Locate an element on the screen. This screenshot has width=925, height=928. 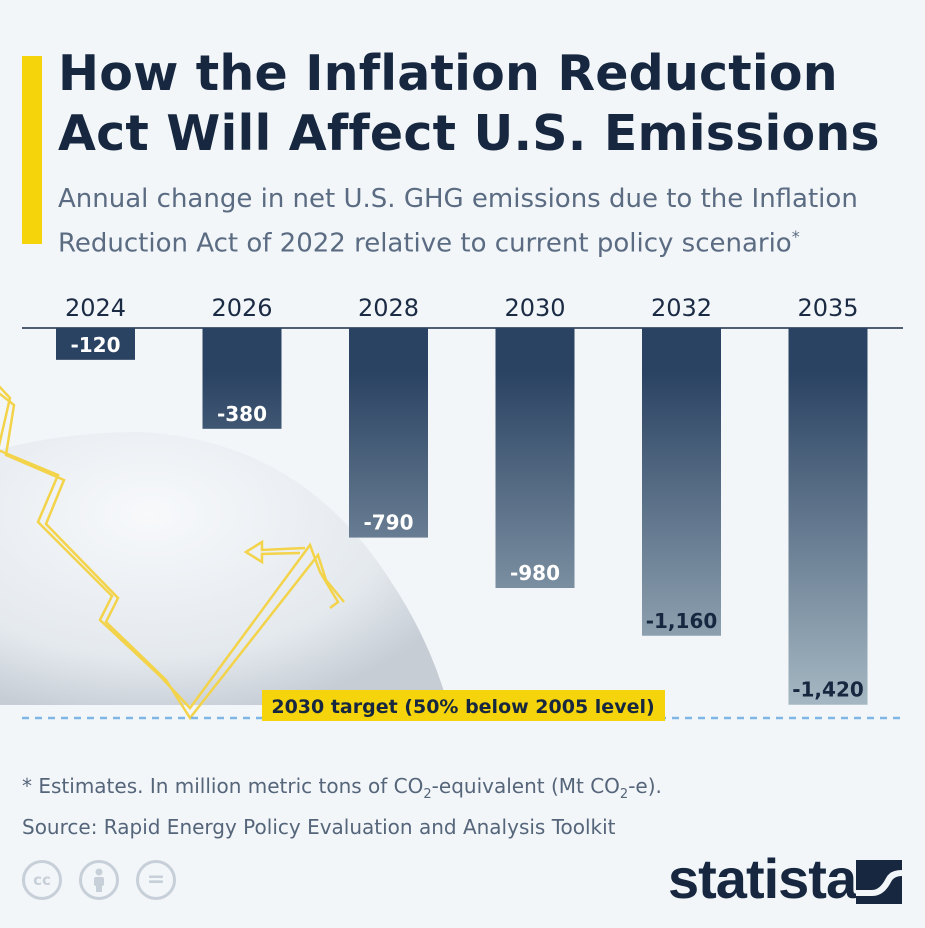
target-label-background is located at coordinates (463, 705).